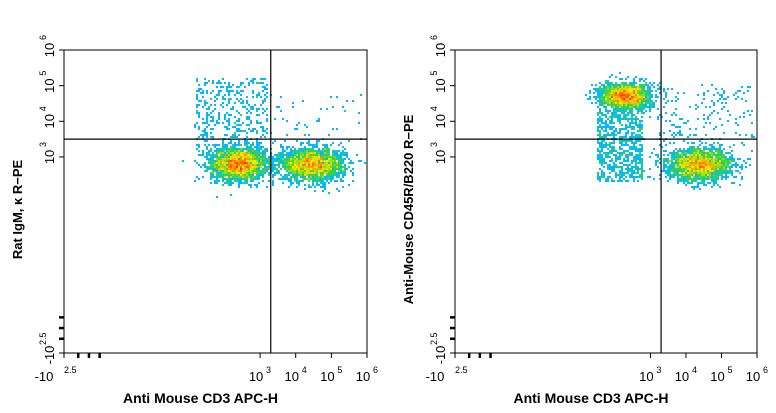 The height and width of the screenshot is (413, 776). What do you see at coordinates (43, 144) in the screenshot?
I see `y-tick-exponent: 3` at bounding box center [43, 144].